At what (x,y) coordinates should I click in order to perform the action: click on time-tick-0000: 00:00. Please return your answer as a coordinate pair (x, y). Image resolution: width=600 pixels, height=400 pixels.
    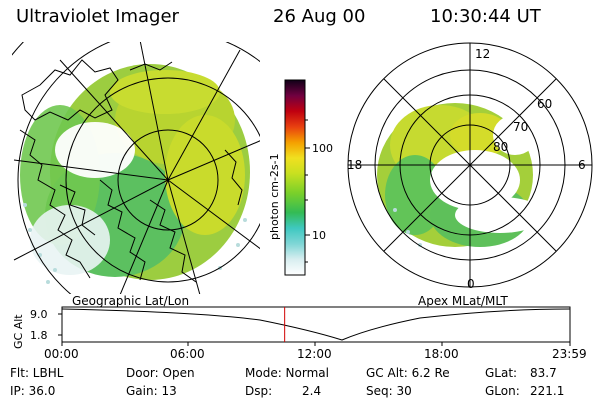
    Looking at the image, I should click on (61, 354).